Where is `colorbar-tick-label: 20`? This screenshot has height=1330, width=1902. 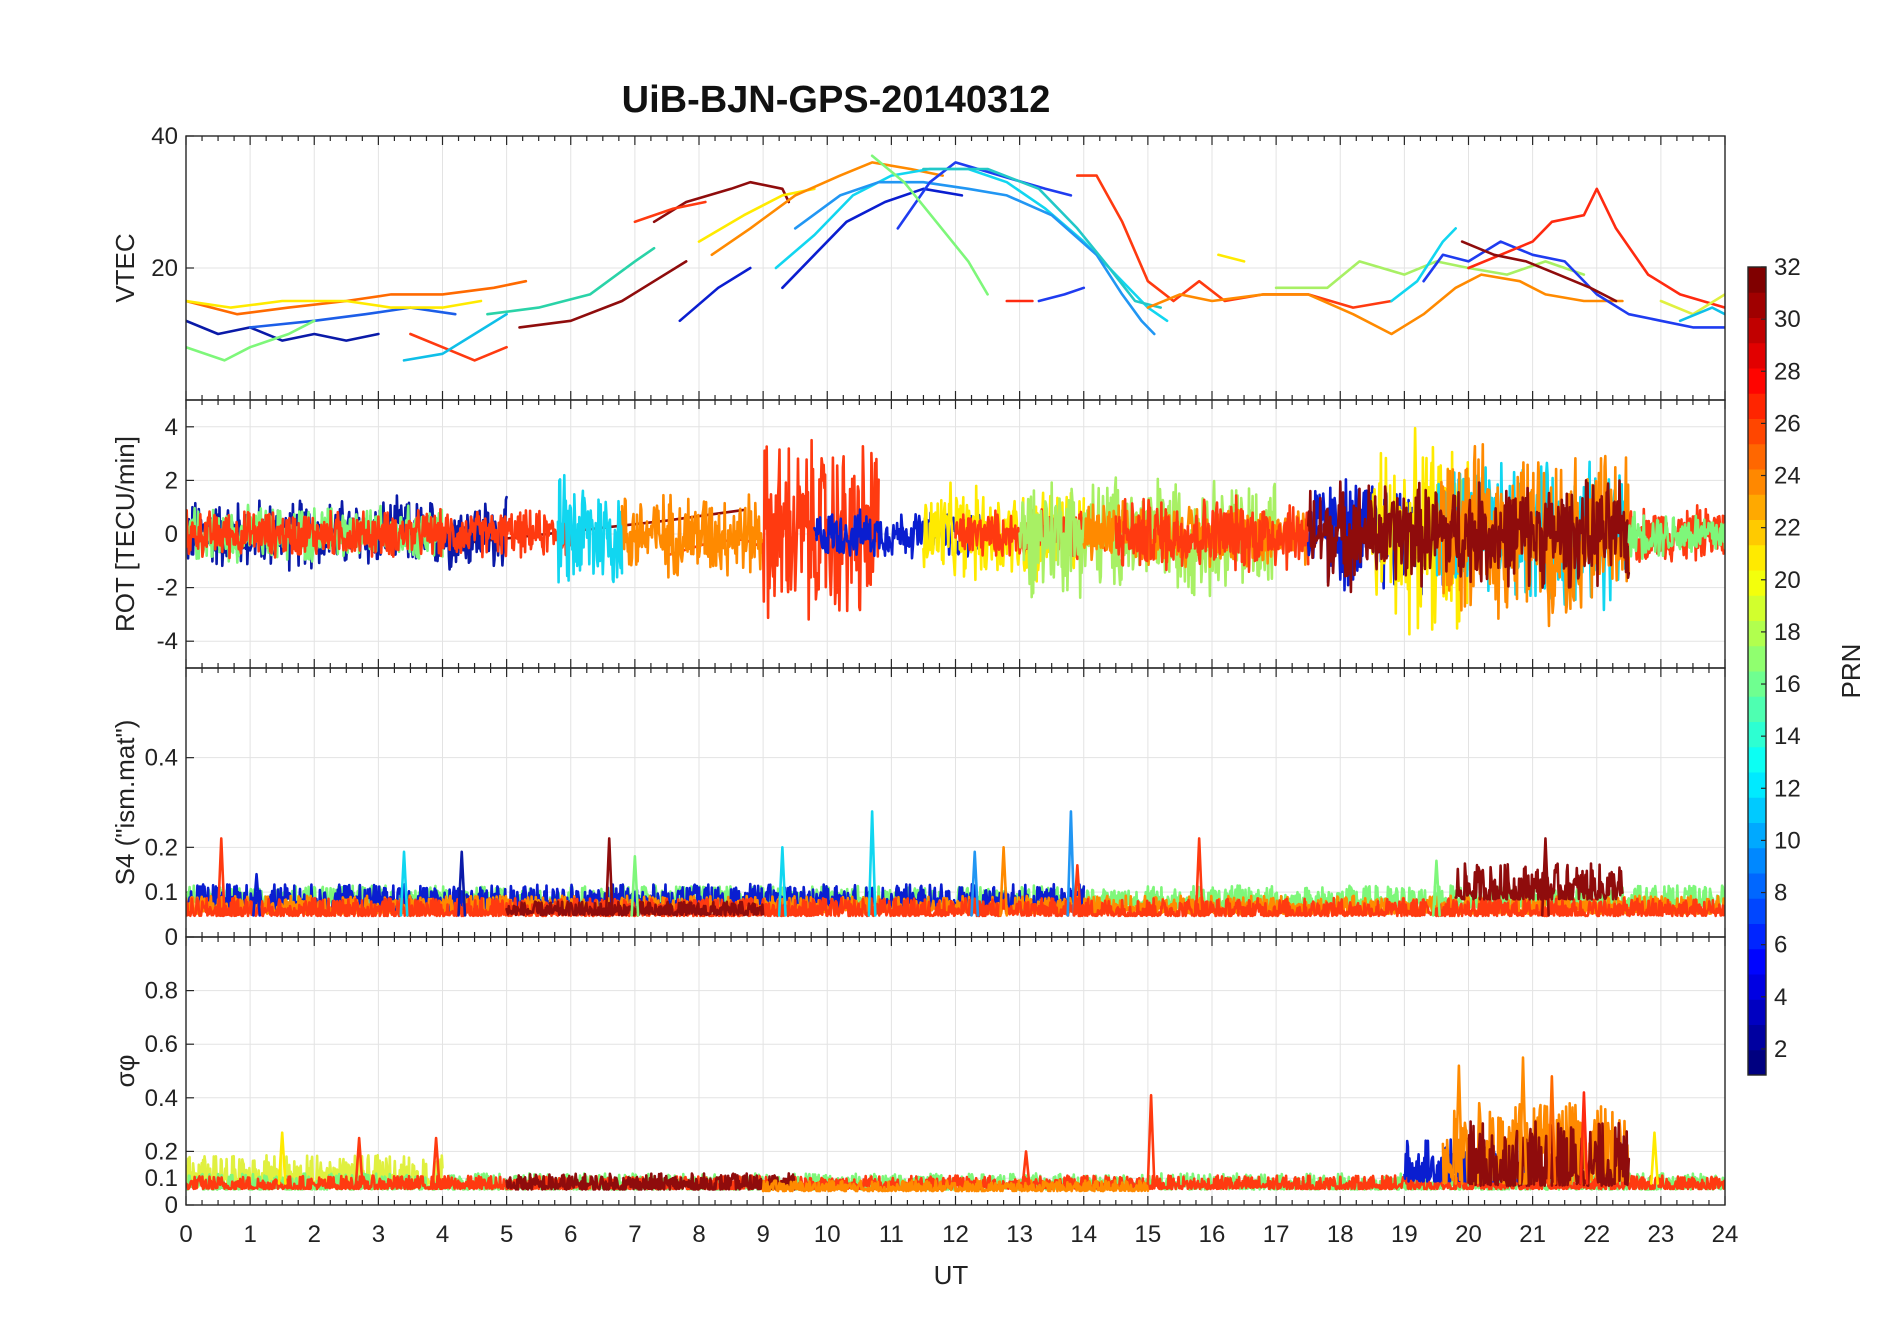 colorbar-tick-label: 20 is located at coordinates (1787, 580).